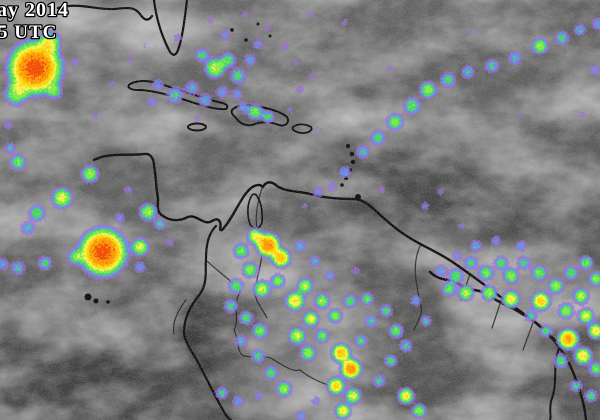 This screenshot has height=420, width=600. I want to click on timestamp-date: ay 2014, so click(34, 10).